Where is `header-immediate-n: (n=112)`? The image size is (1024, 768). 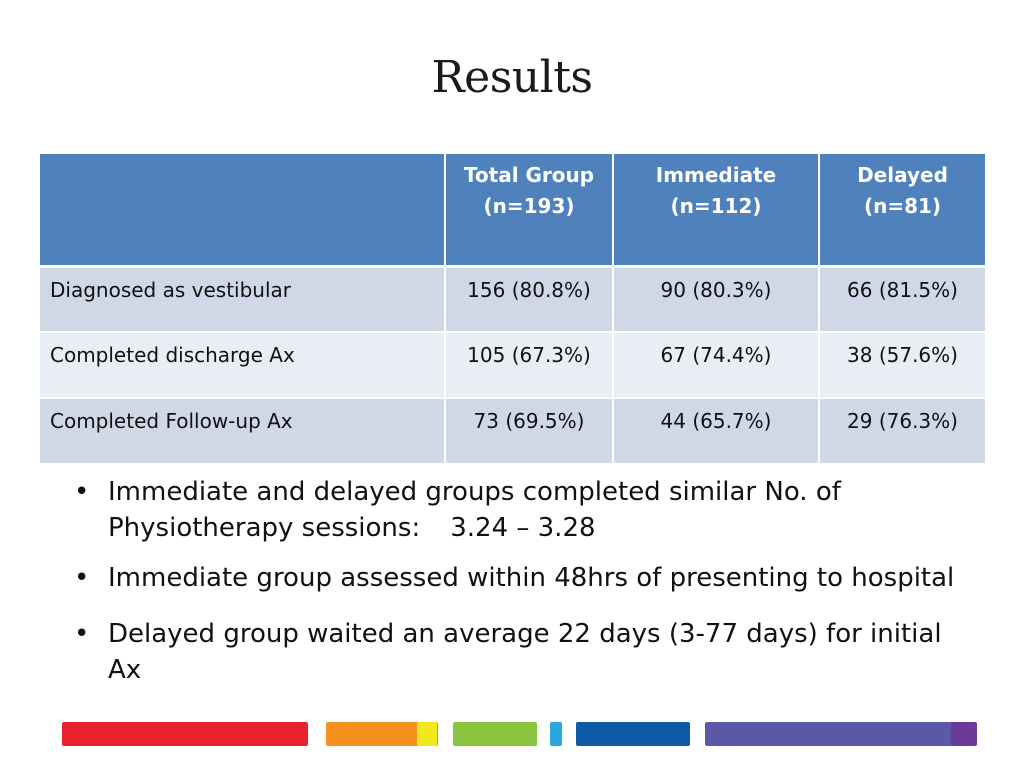
header-immediate-n: (n=112) is located at coordinates (716, 206).